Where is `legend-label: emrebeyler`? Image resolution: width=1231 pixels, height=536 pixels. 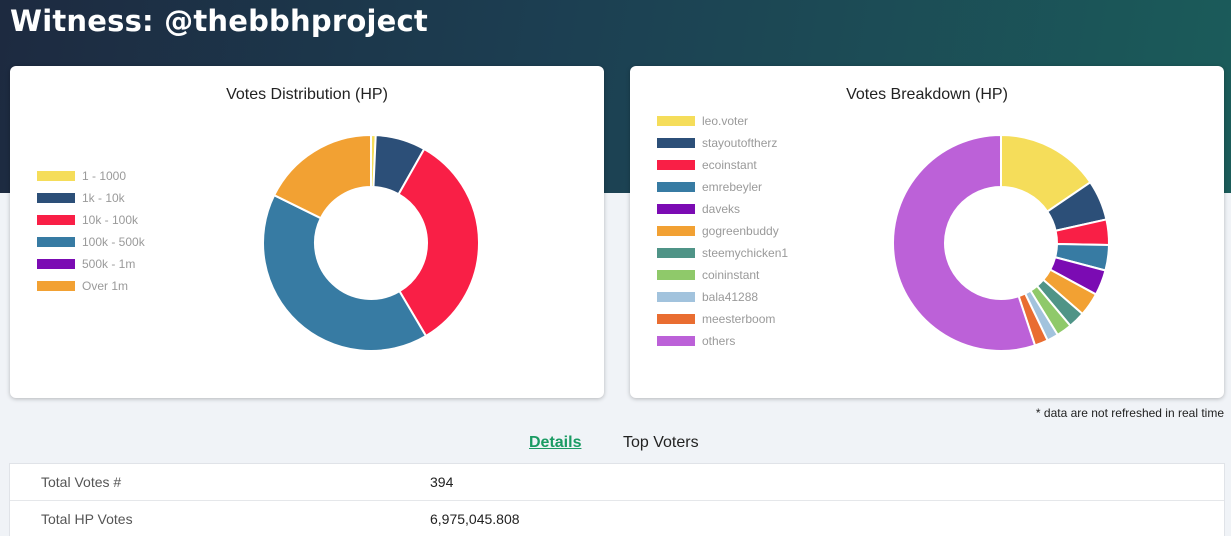 legend-label: emrebeyler is located at coordinates (732, 187).